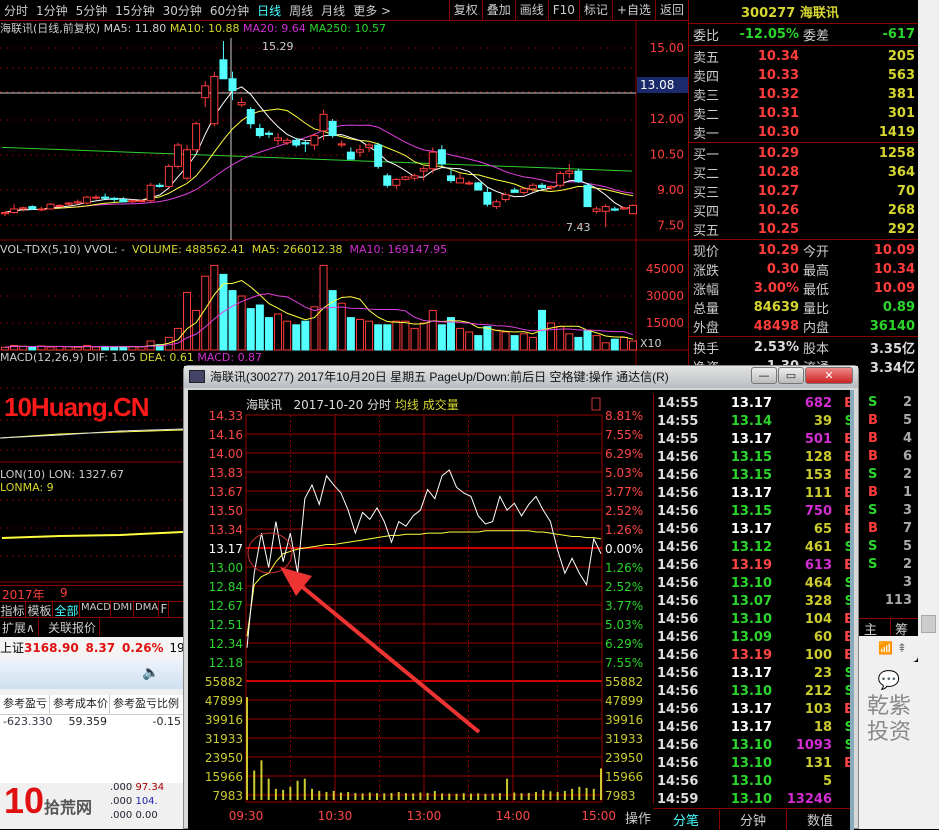  I want to click on cell-ref-pnl: -623.330, so click(28, 721).